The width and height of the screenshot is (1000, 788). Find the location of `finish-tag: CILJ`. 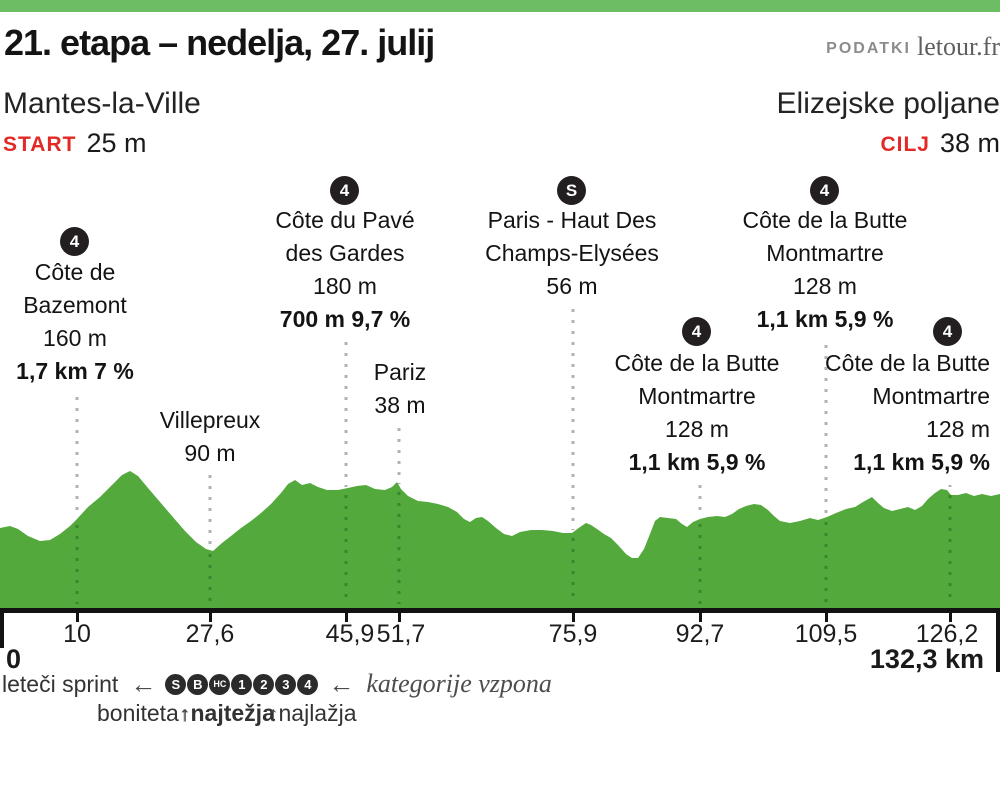

finish-tag: CILJ is located at coordinates (905, 144).